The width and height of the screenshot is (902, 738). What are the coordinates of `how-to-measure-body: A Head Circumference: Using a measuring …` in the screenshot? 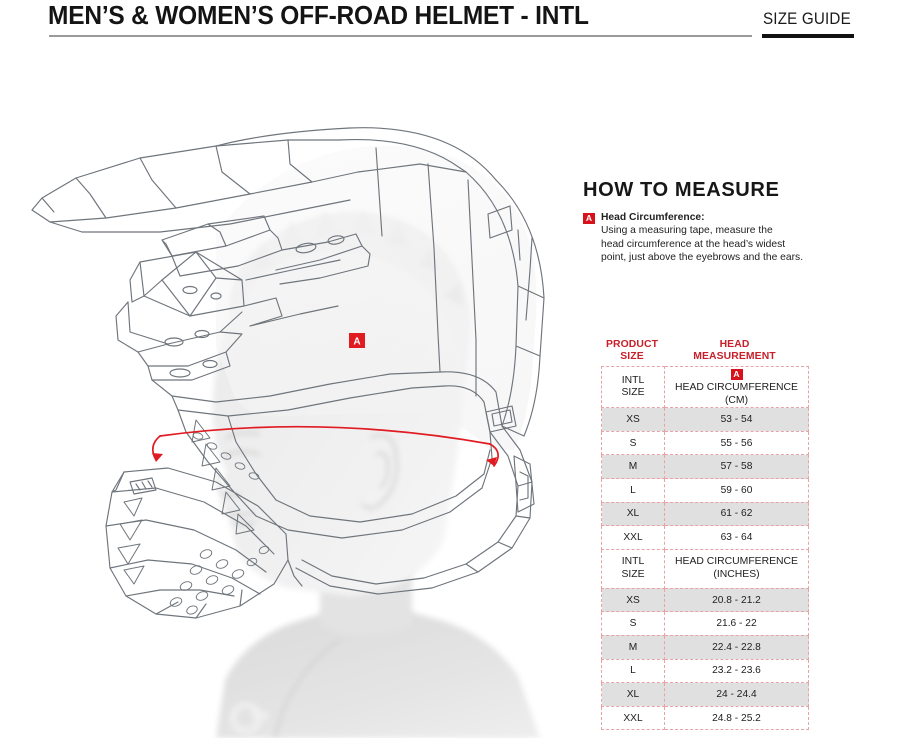 It's located at (733, 238).